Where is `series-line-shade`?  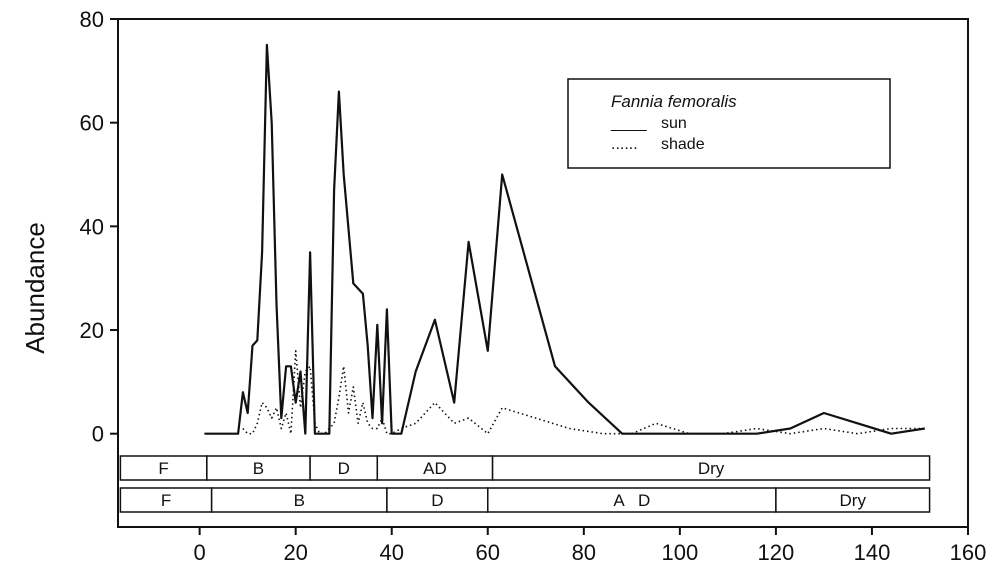 series-line-shade is located at coordinates (583, 392).